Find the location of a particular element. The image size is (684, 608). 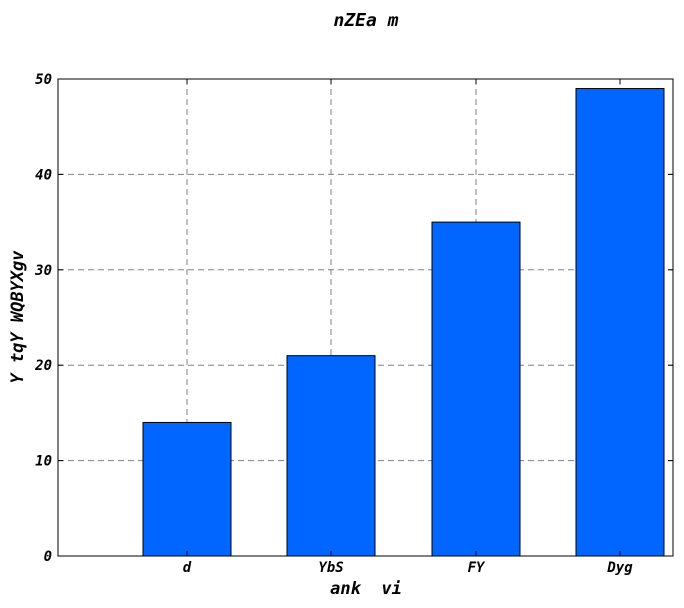

y-tick-labels: 0 10 20 30 40 50 is located at coordinates (43, 318).